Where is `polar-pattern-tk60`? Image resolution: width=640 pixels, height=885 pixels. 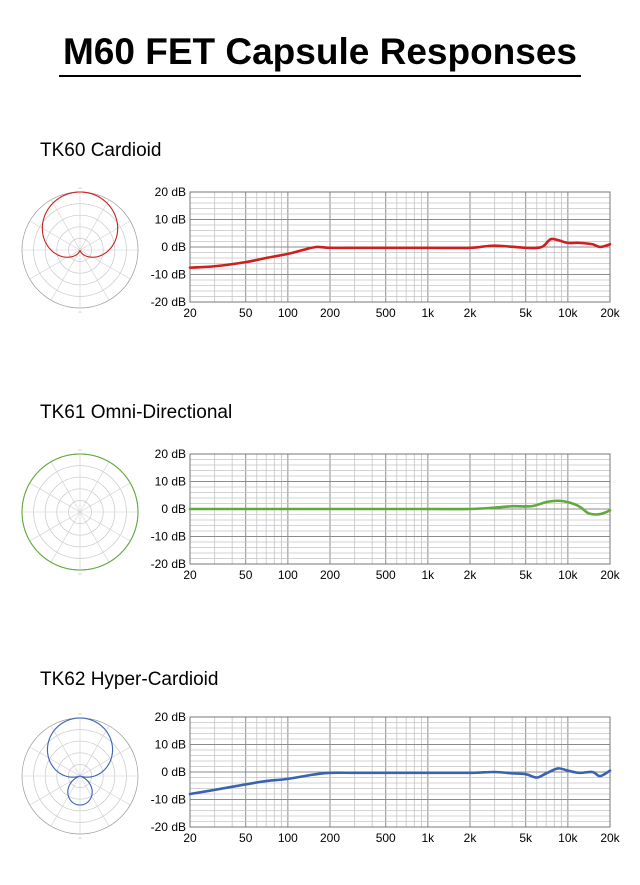 polar-pattern-tk60 is located at coordinates (80, 250).